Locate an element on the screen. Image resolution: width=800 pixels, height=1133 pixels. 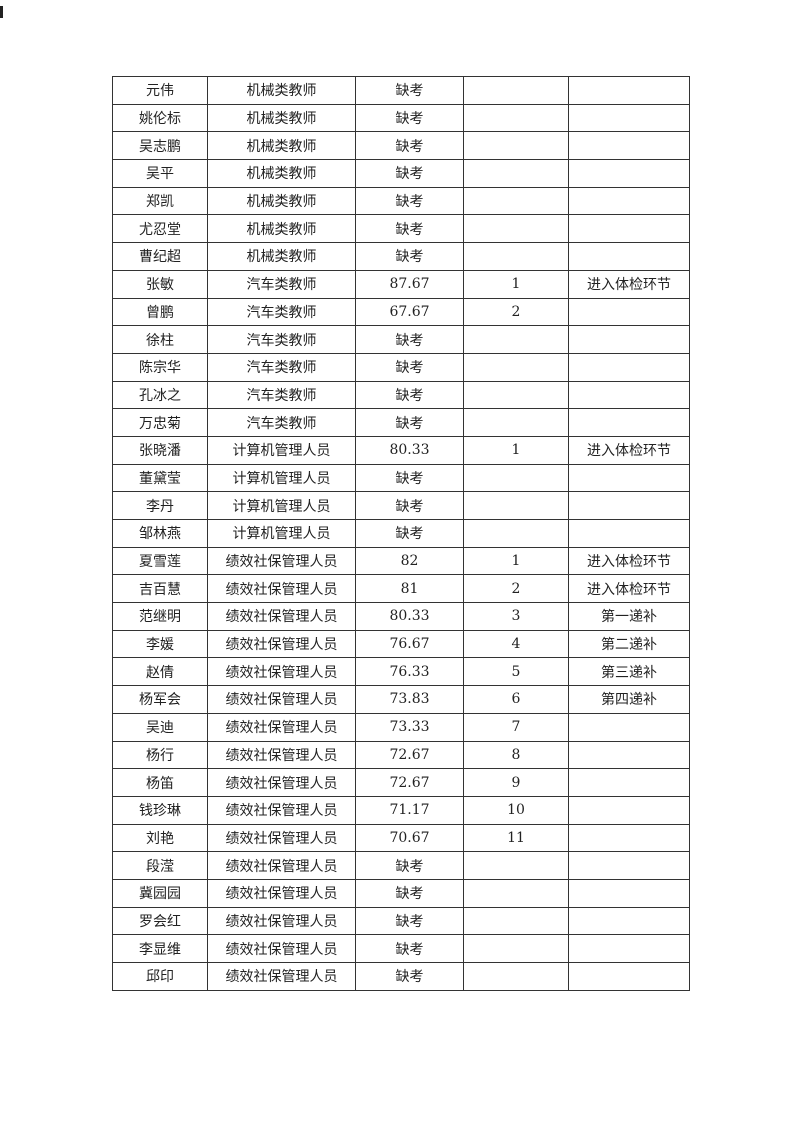
name-cell: 夏雪莲 is located at coordinates (160, 561).